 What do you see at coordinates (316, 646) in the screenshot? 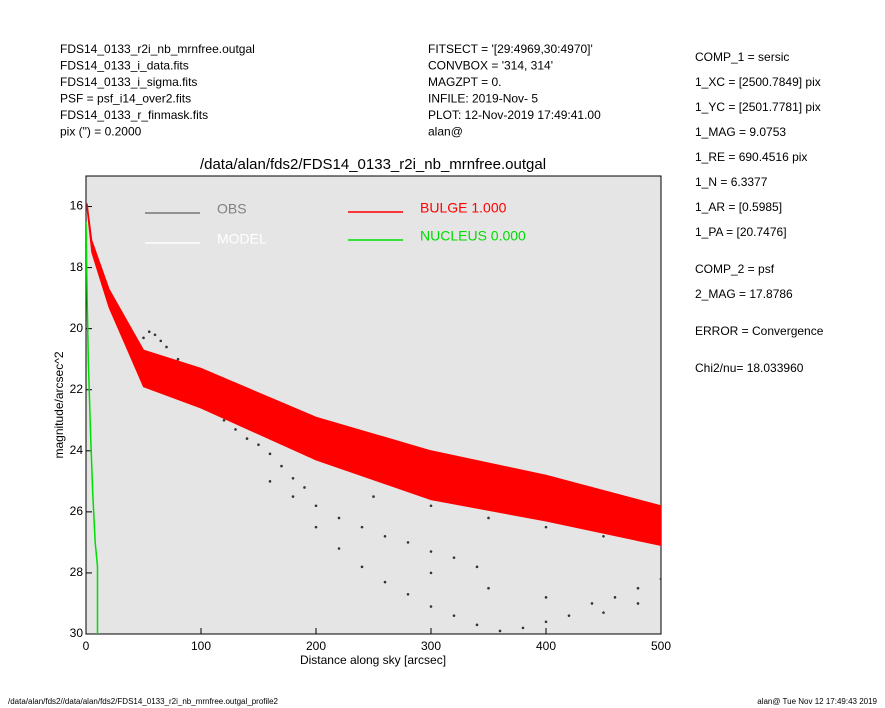
I see `x-tick-label: 200` at bounding box center [316, 646].